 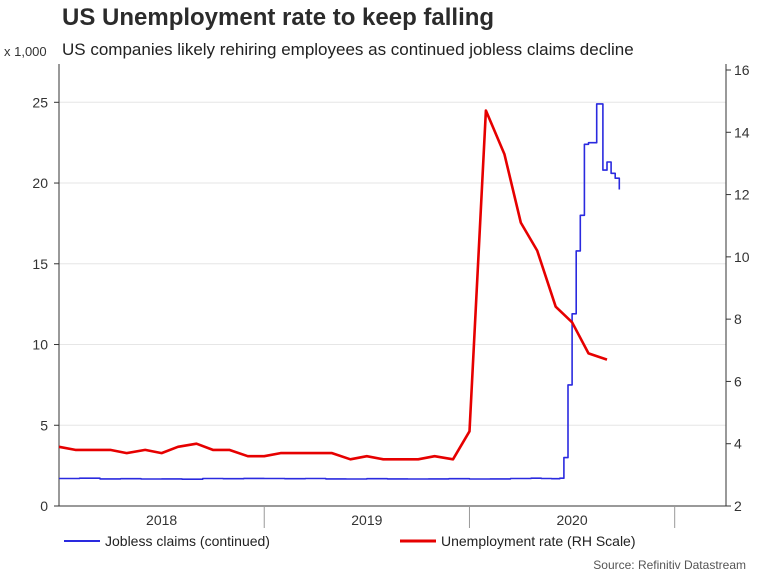 I want to click on x-axis-tick-label: 2019, so click(x=366, y=520).